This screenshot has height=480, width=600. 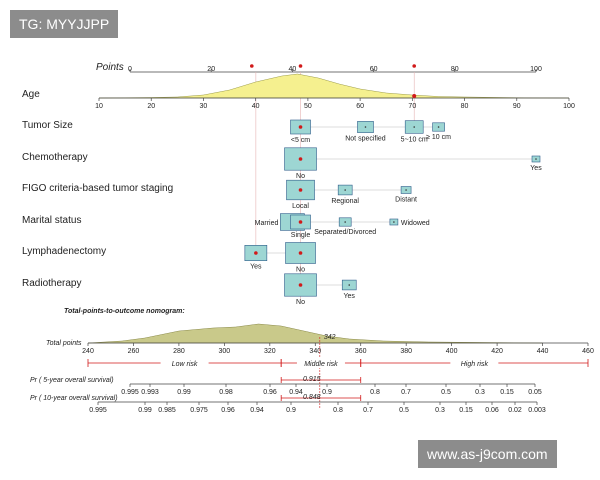 What do you see at coordinates (365, 139) in the screenshot?
I see `tumor-size-level-label: Not specified` at bounding box center [365, 139].